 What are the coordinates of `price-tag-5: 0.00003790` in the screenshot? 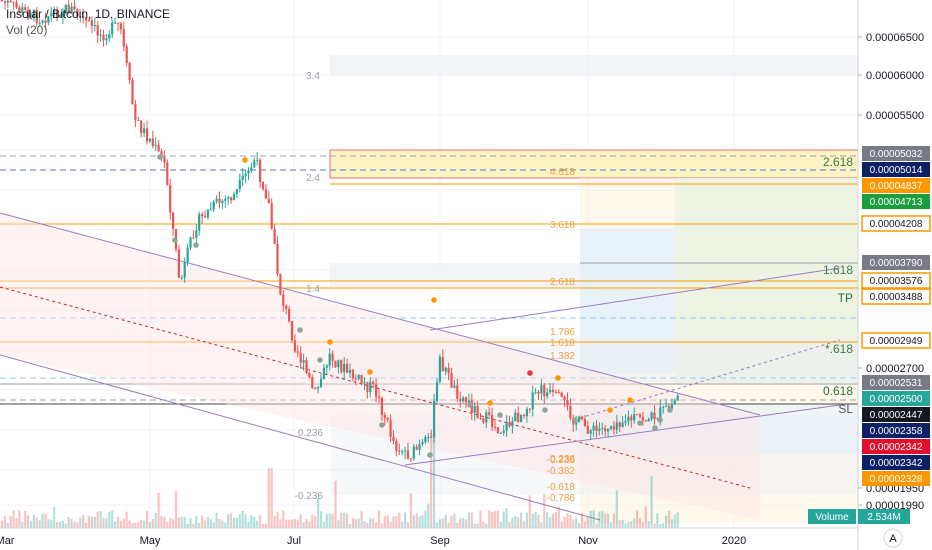 It's located at (896, 262).